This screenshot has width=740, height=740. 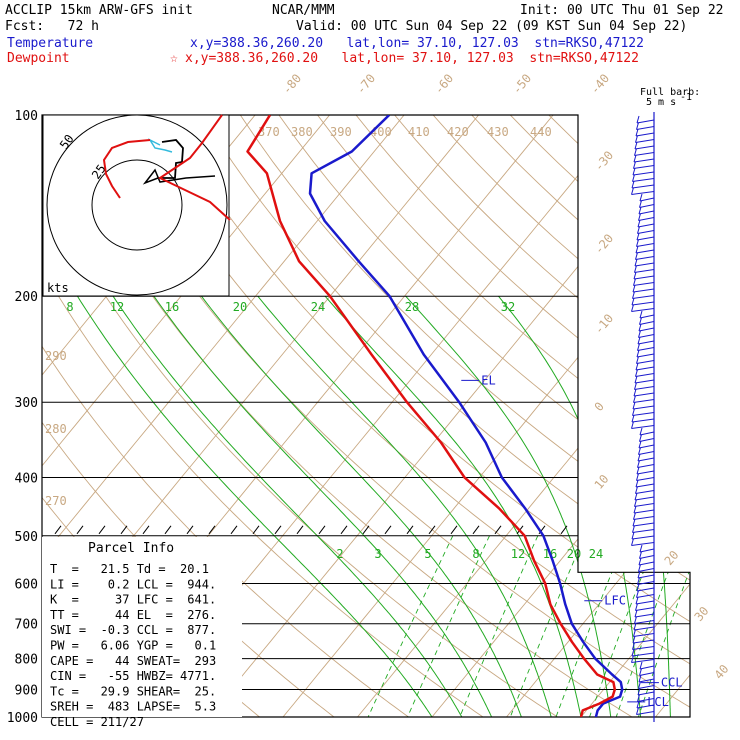 I want to click on pressure-tick-label: 400, so click(x=26, y=478).